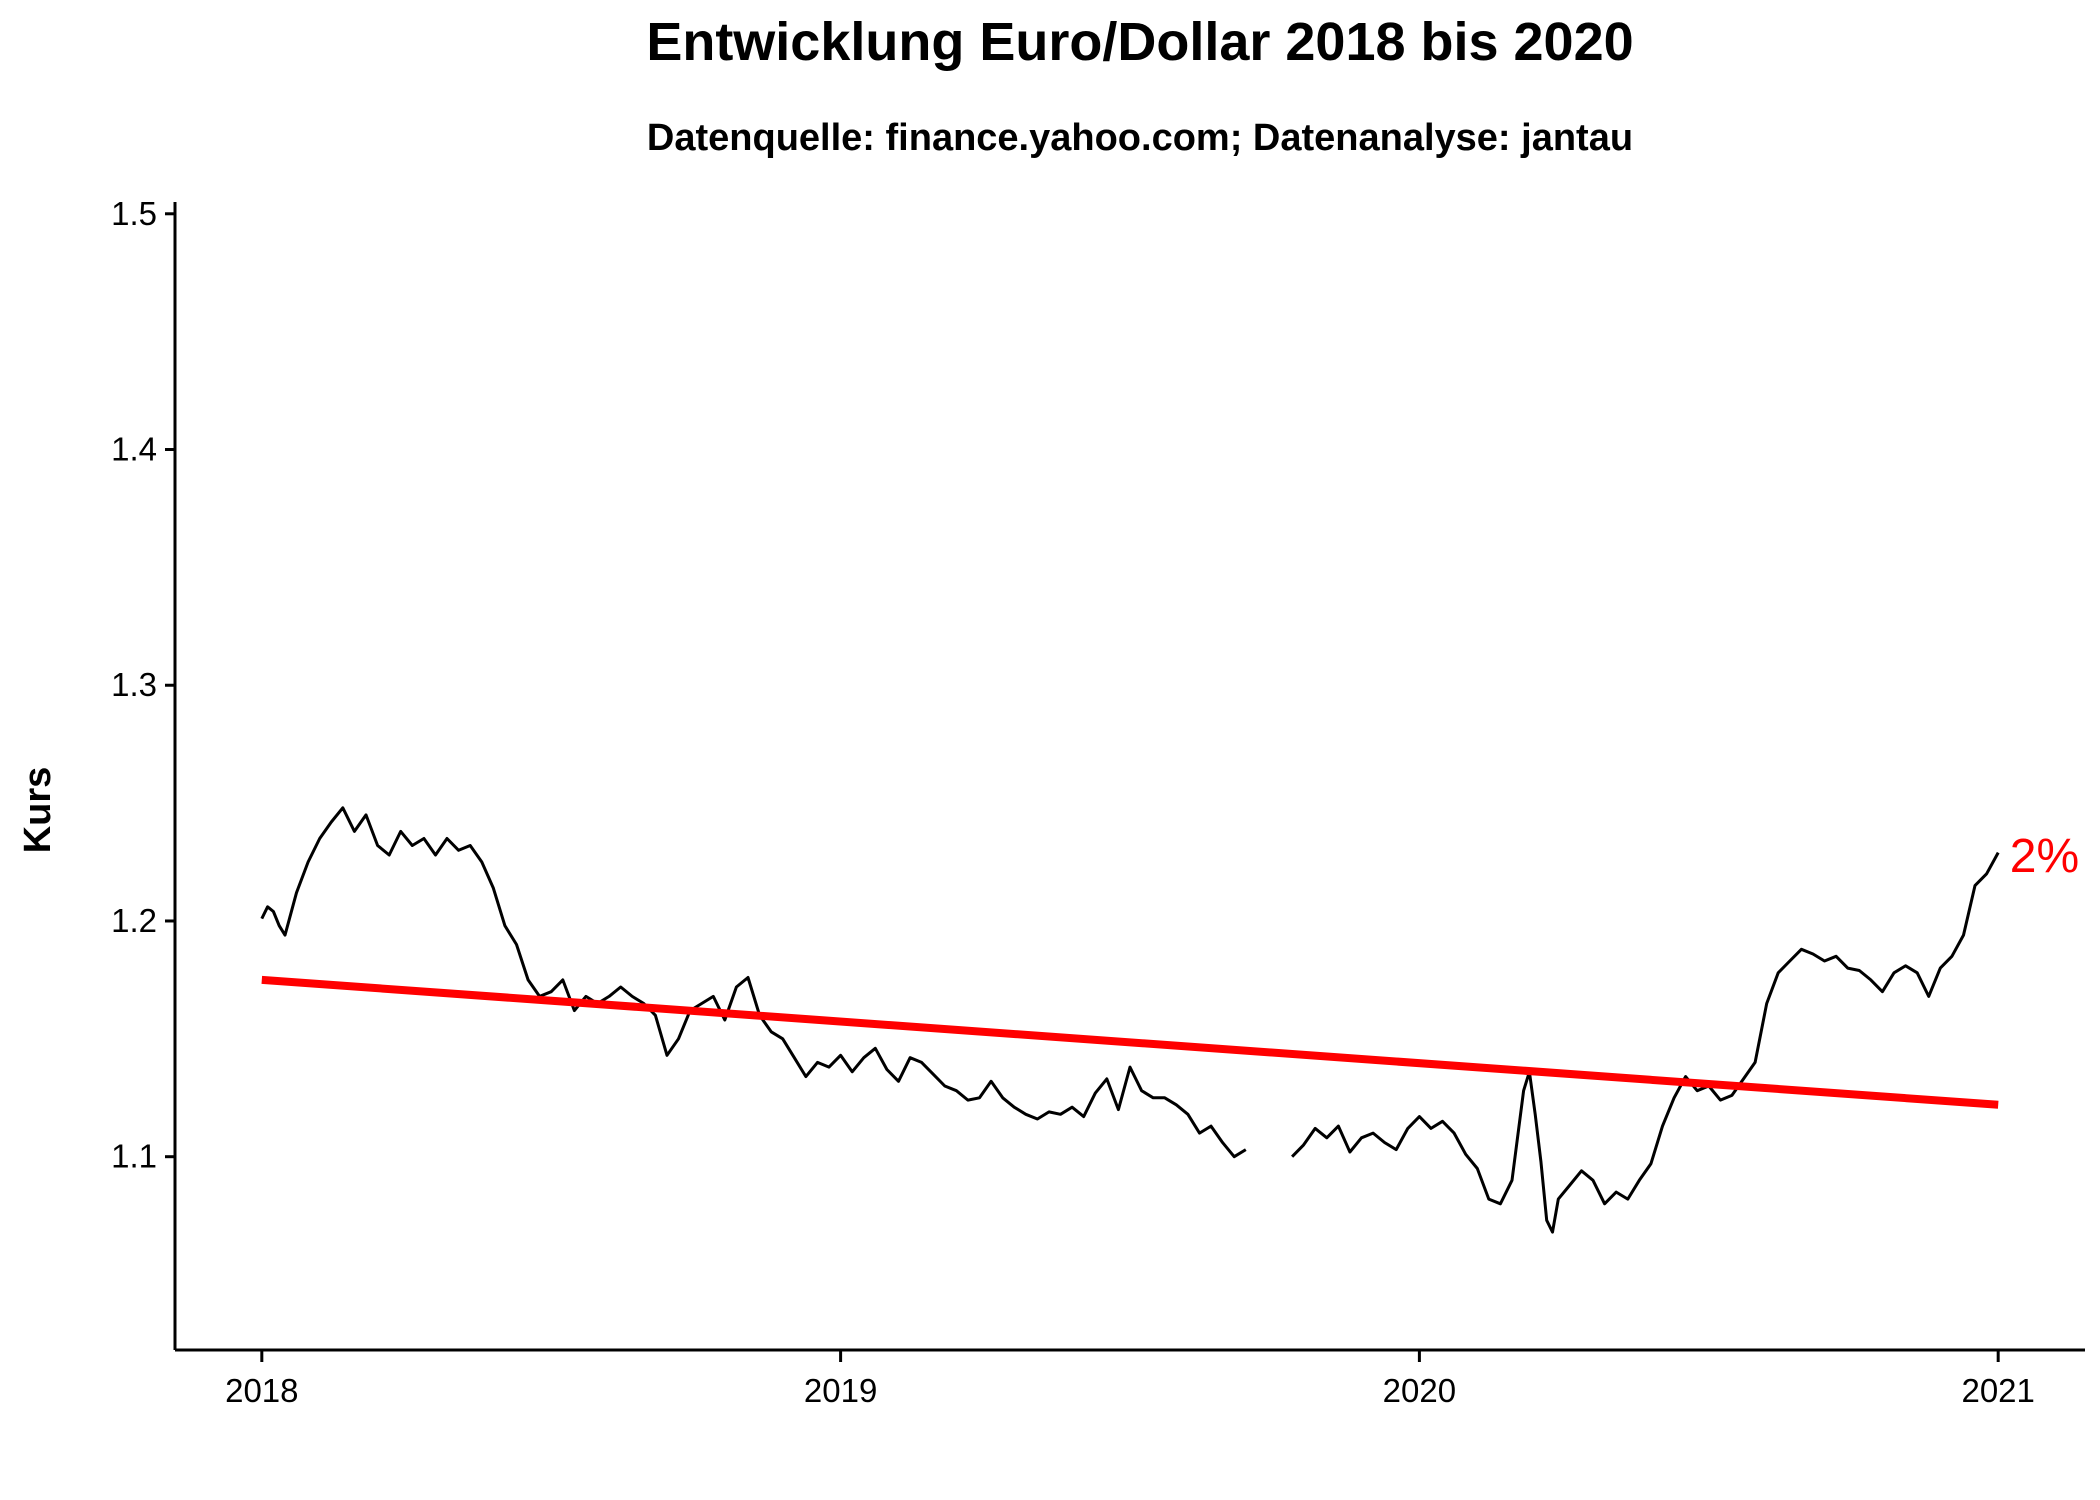 This screenshot has width=2100, height=1500. What do you see at coordinates (261, 1390) in the screenshot?
I see `x-tick-label: 2018` at bounding box center [261, 1390].